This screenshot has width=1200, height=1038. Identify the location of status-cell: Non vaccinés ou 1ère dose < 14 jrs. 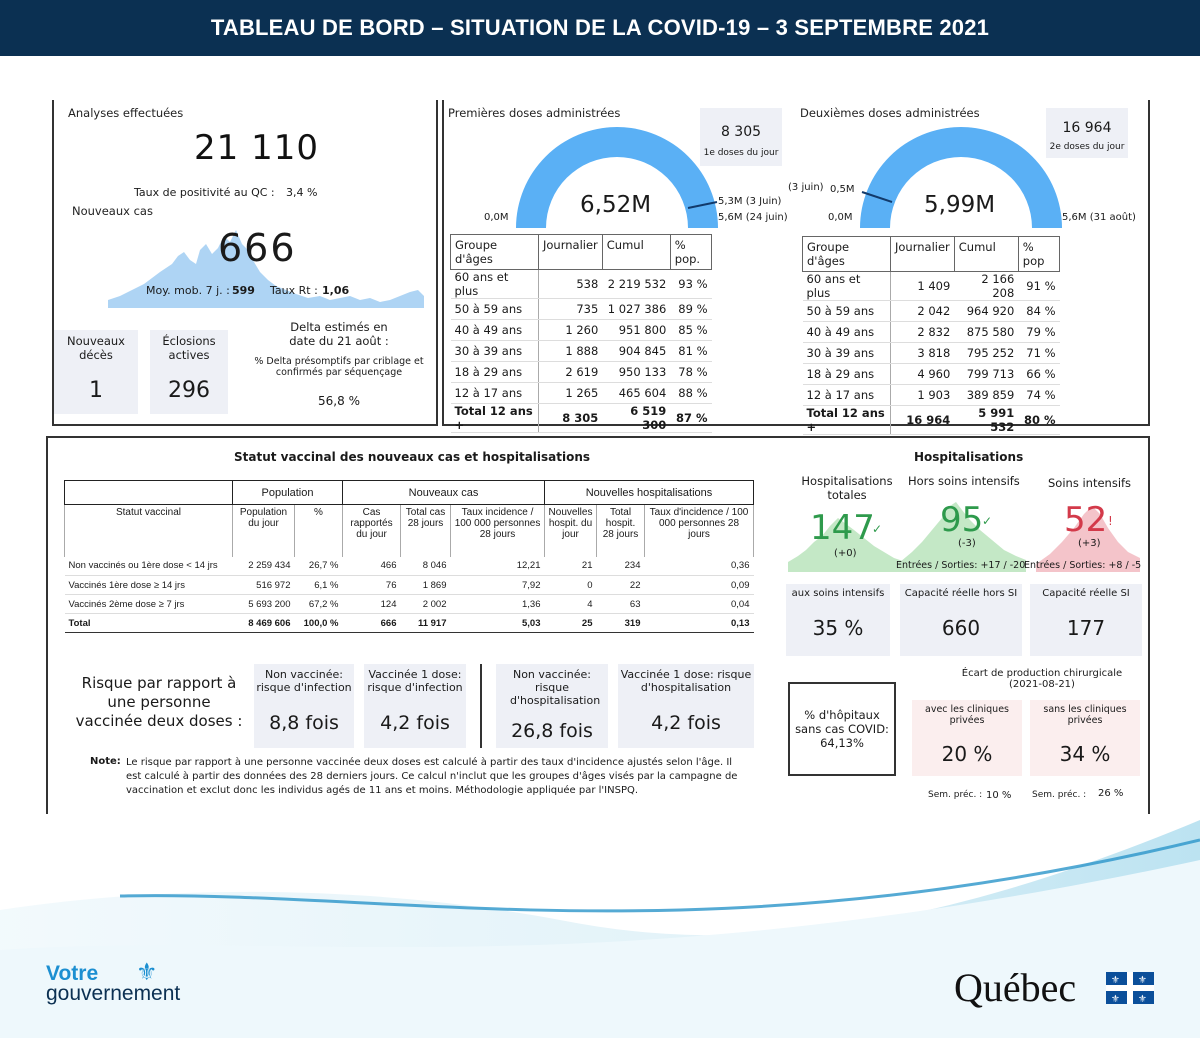
(148, 566).